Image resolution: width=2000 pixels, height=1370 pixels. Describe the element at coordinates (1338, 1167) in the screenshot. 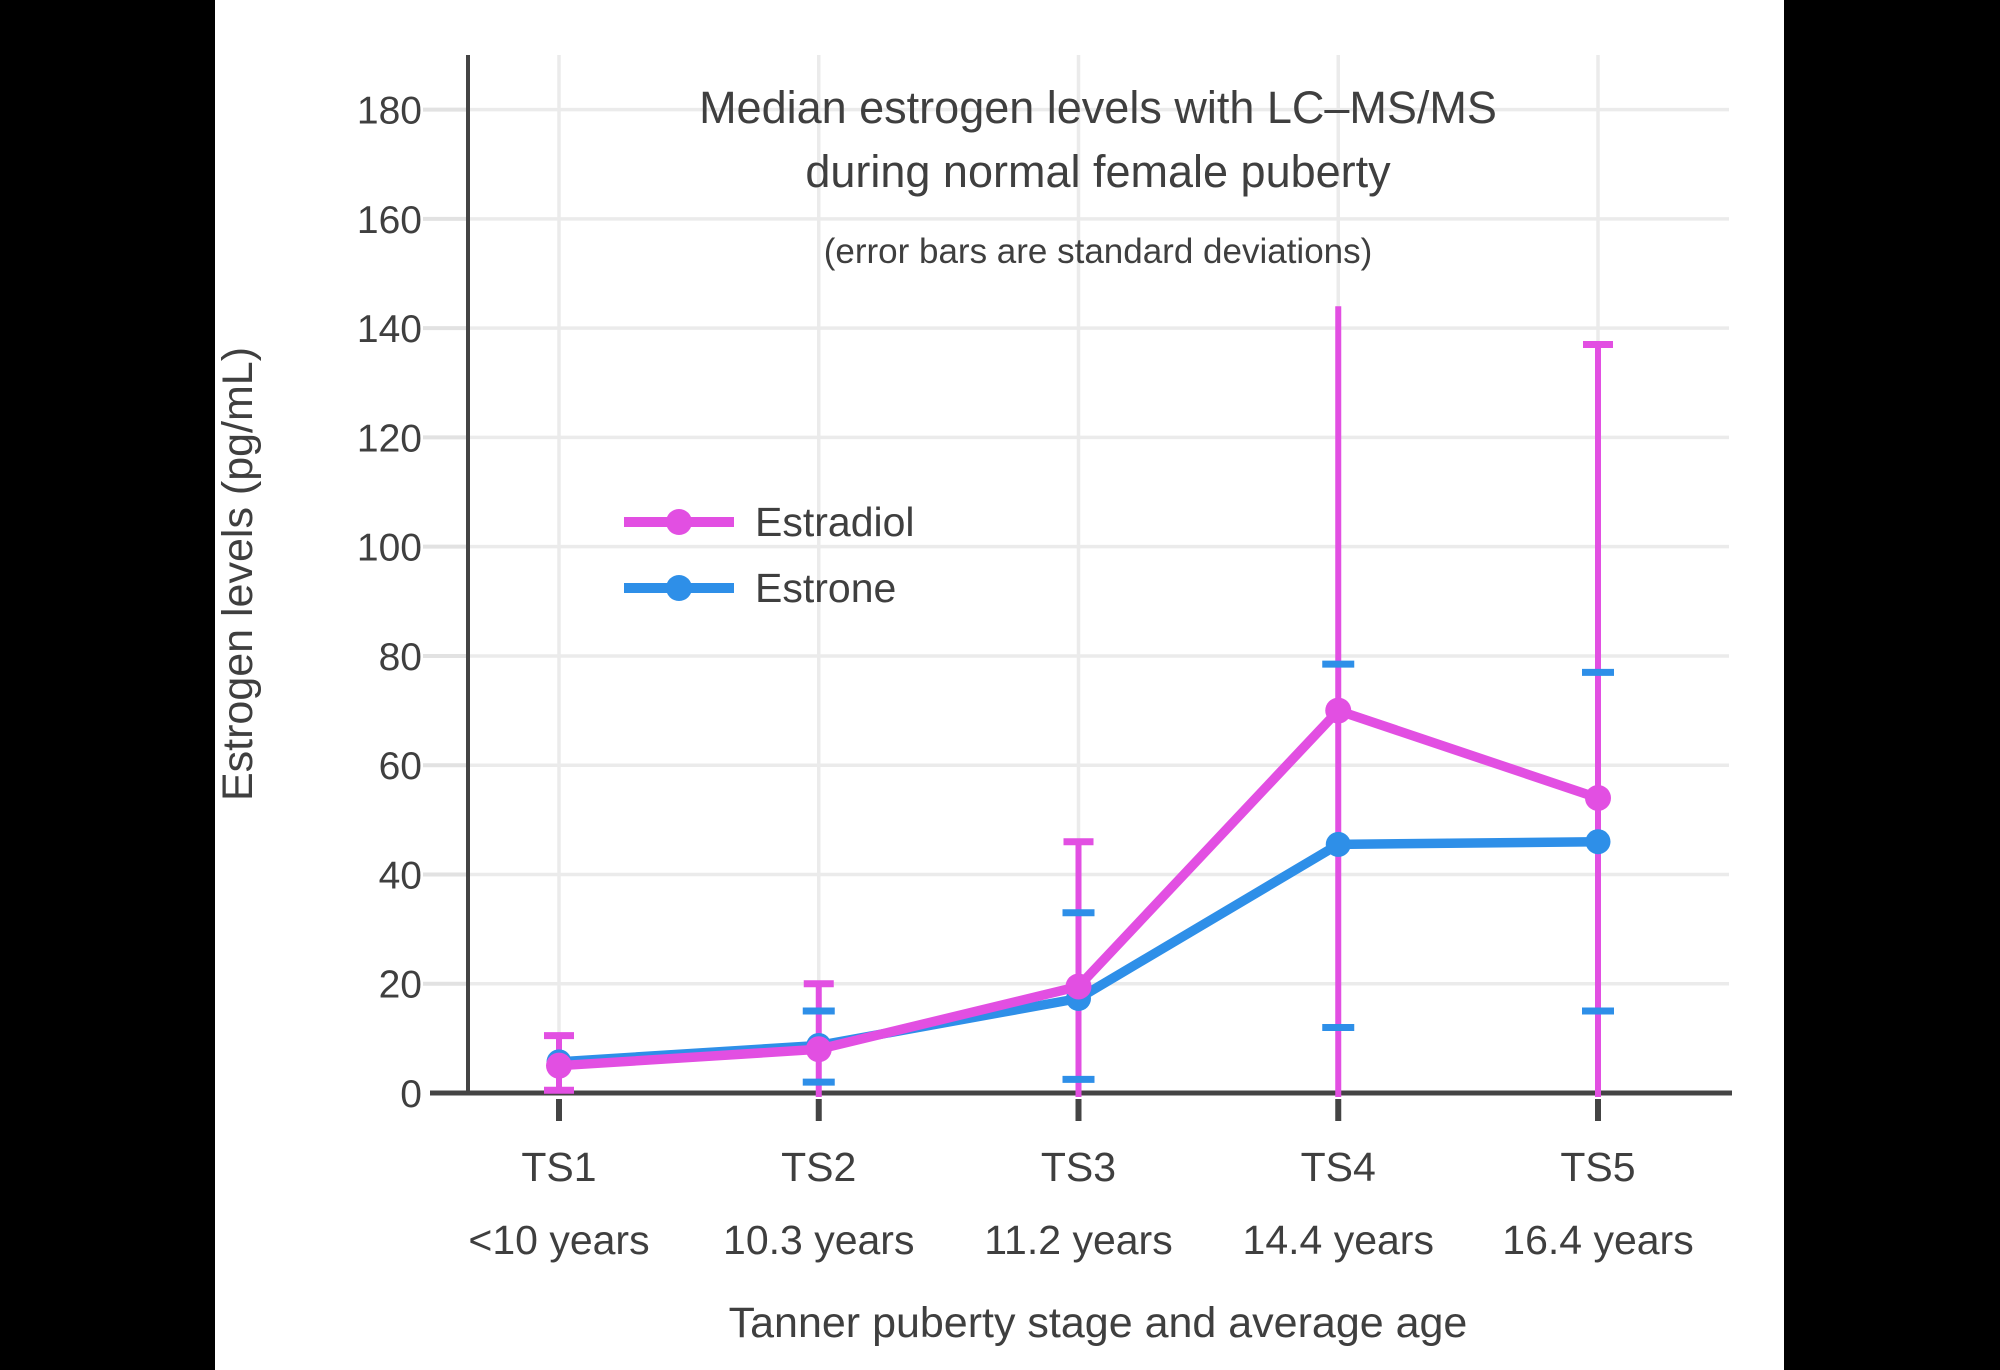

I see `x-tick-label: TS4` at that location.